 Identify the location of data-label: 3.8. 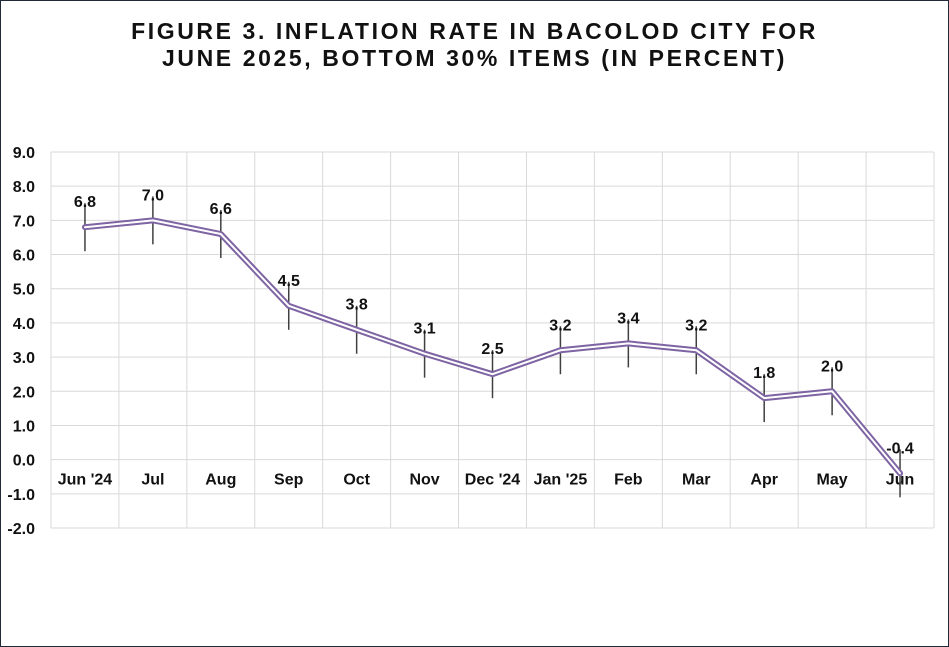
(357, 305).